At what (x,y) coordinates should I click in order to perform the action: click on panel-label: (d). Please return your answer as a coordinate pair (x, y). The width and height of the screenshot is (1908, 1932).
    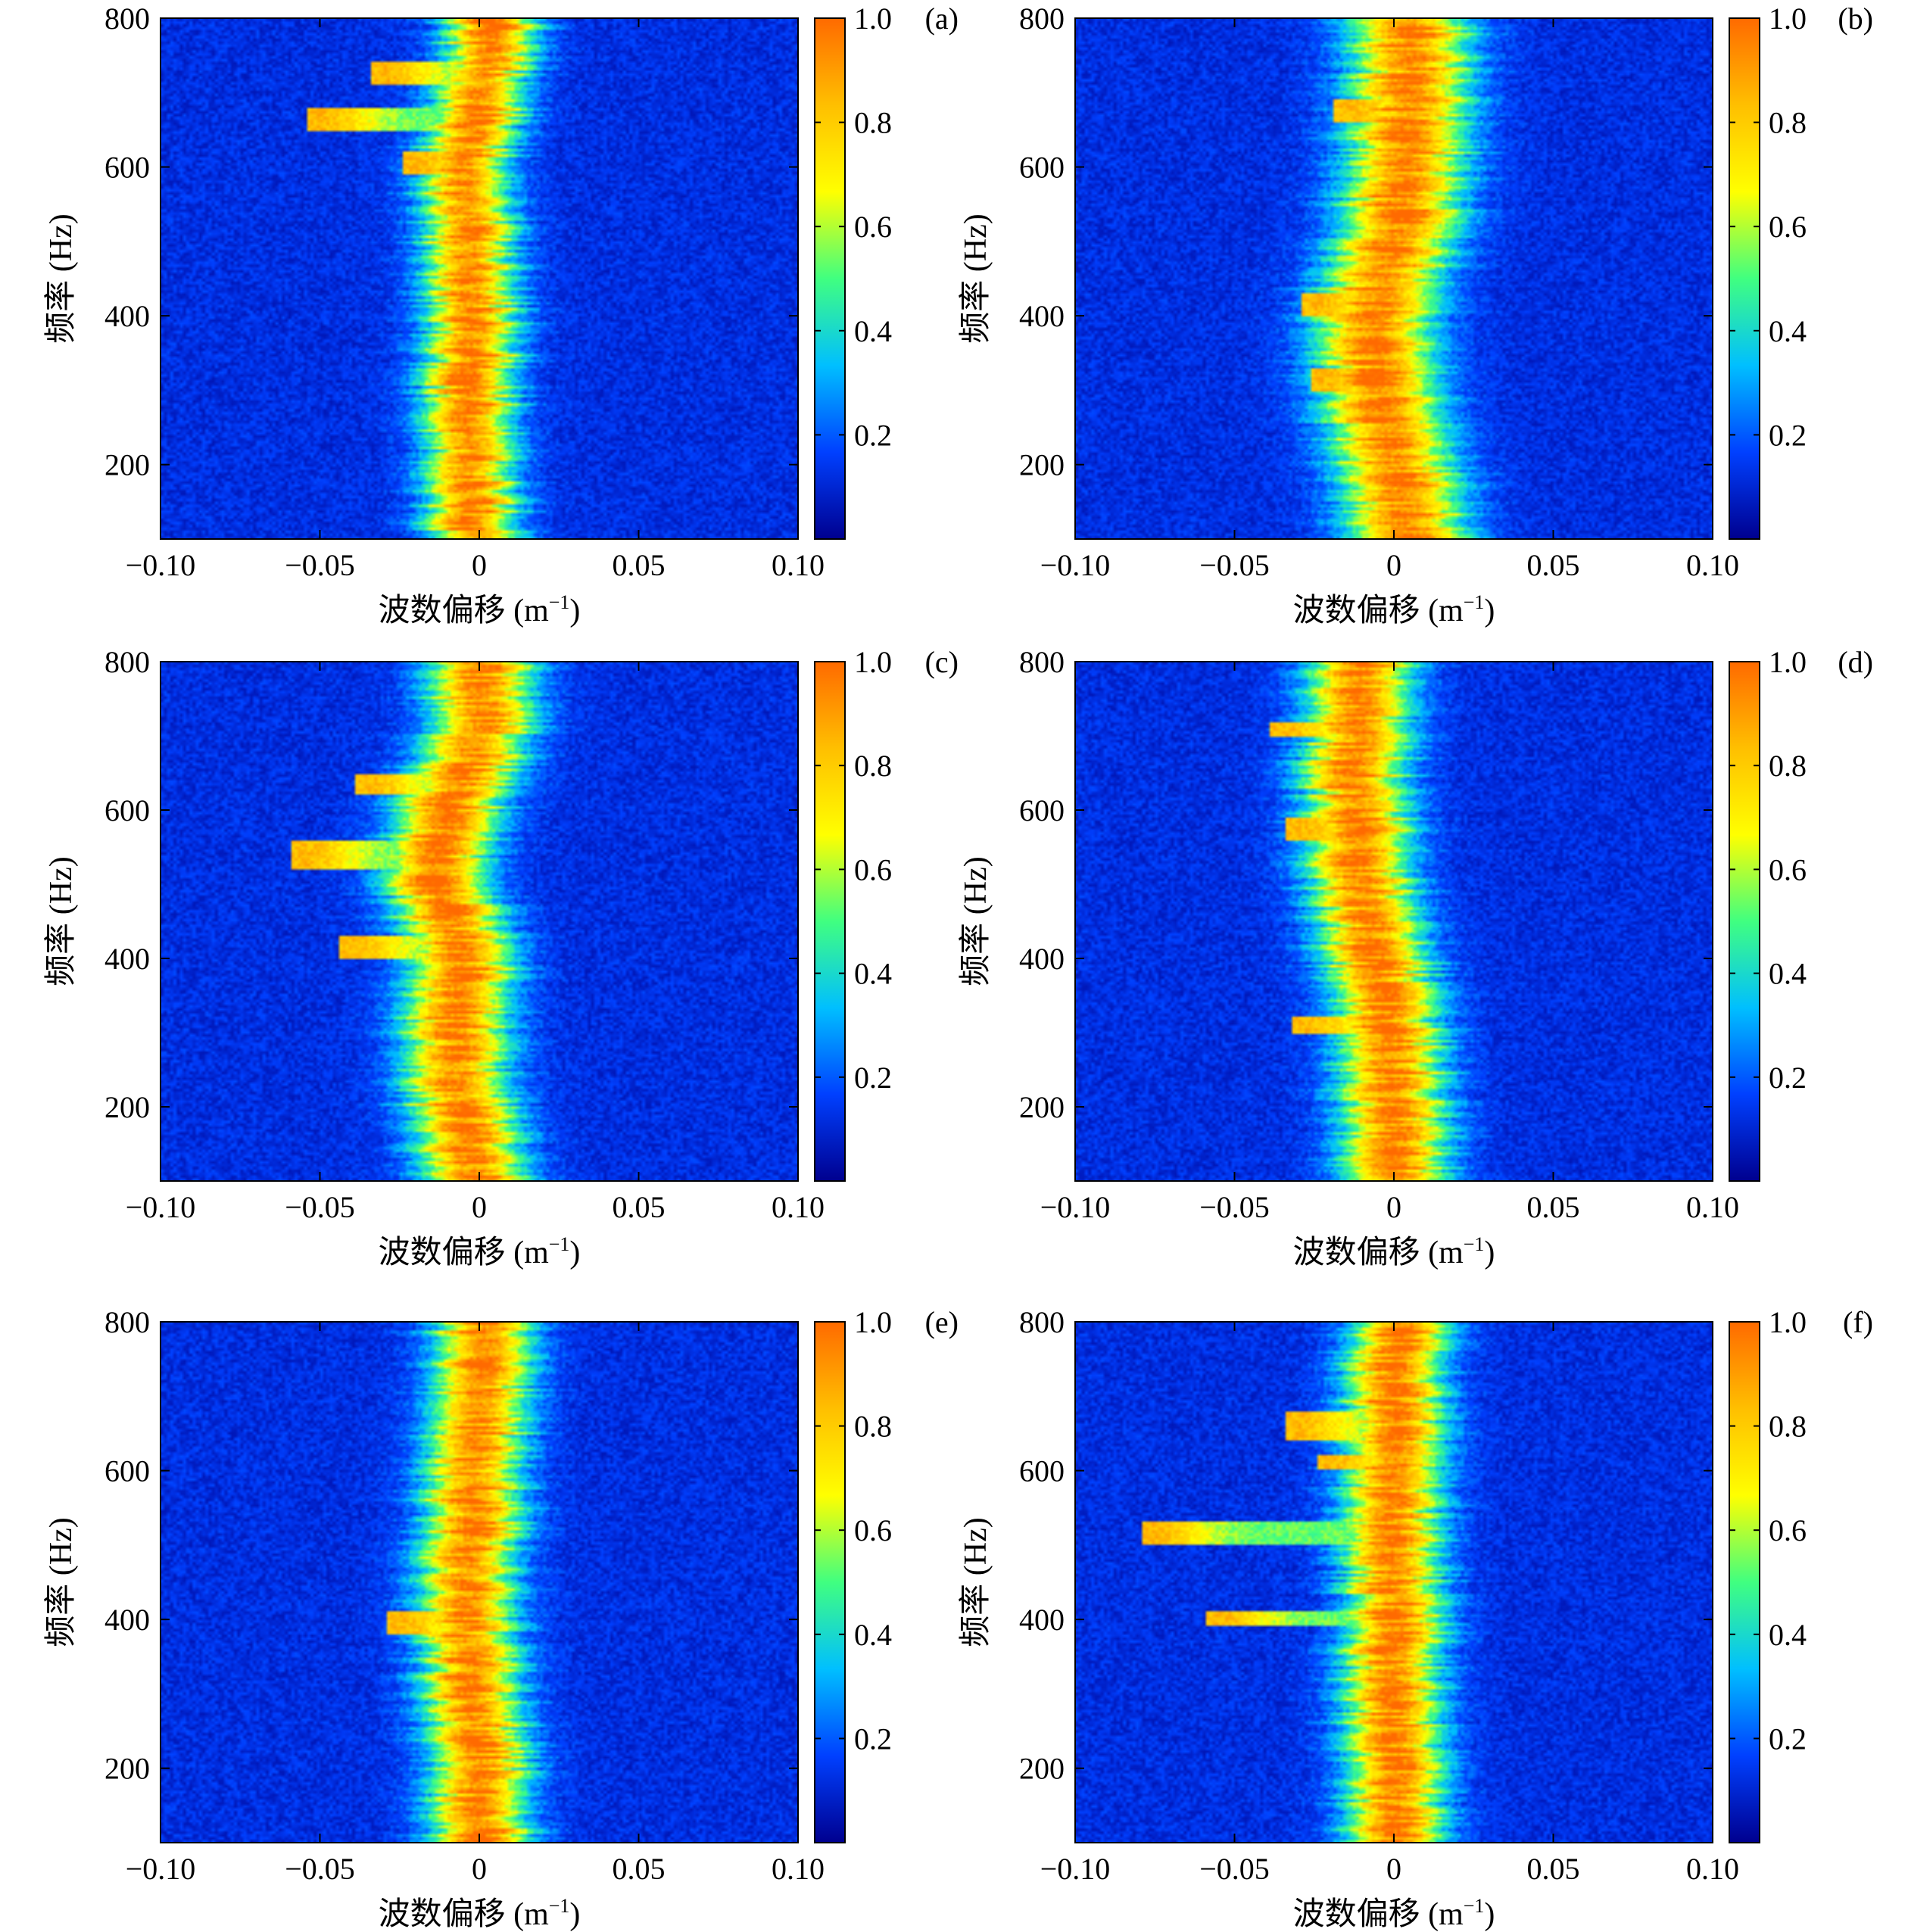
    Looking at the image, I should click on (1855, 662).